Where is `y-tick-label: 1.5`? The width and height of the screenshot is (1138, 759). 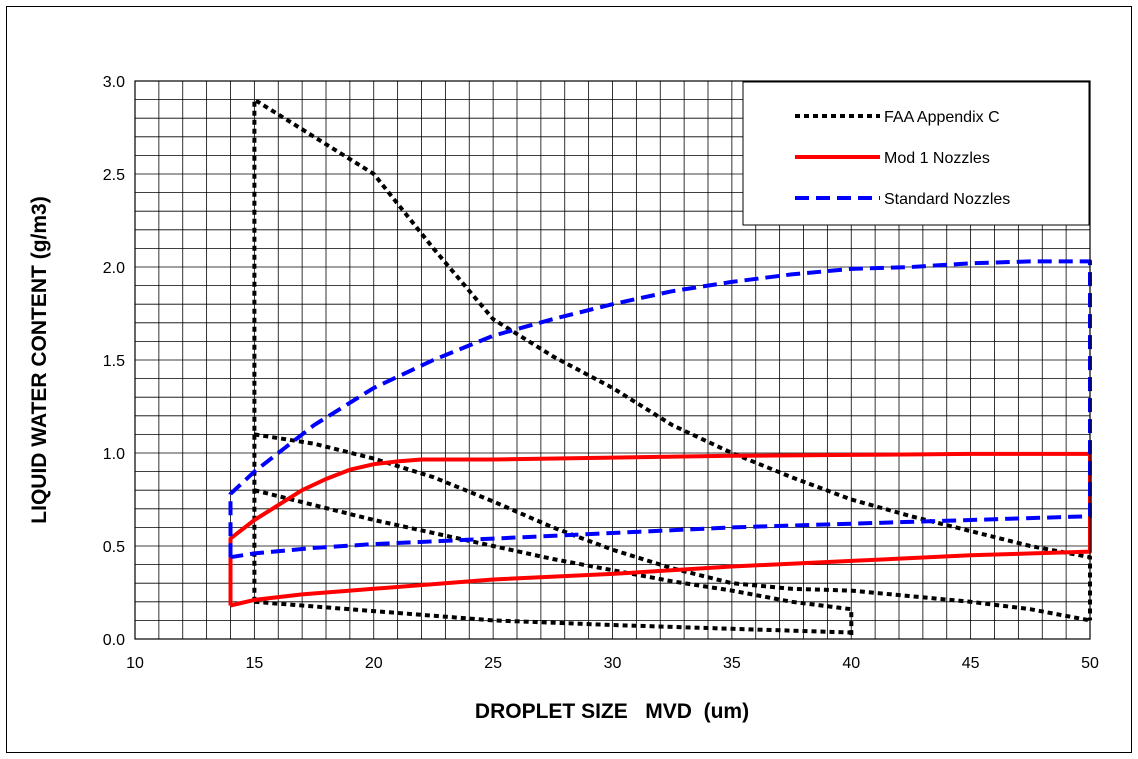 y-tick-label: 1.5 is located at coordinates (114, 361).